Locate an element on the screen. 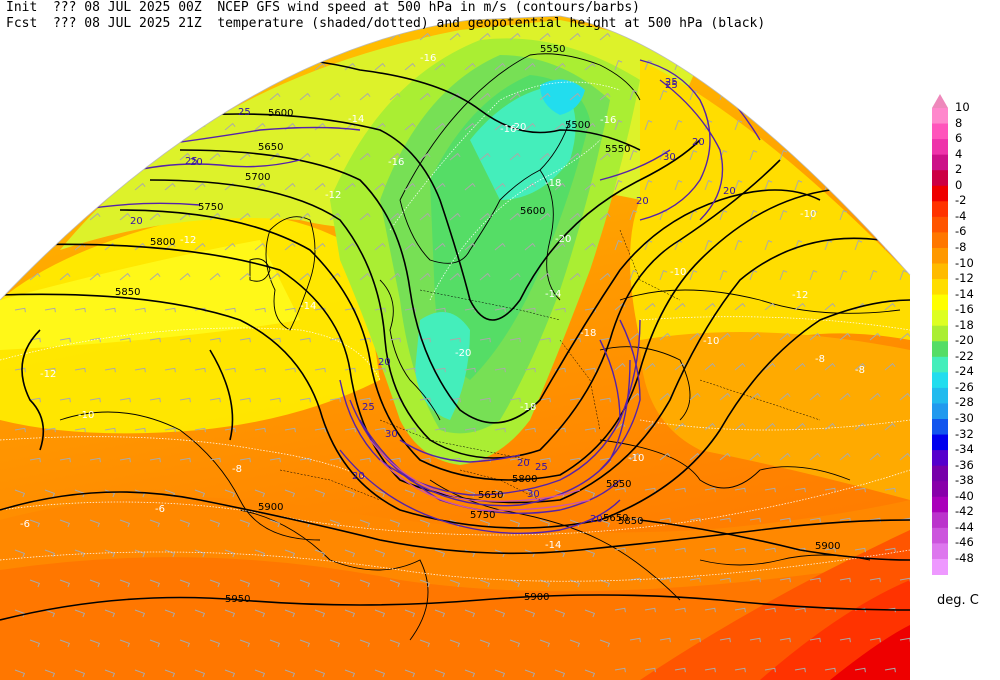 This screenshot has height=680, width=1000. wind-label: 25 is located at coordinates (368, 407).